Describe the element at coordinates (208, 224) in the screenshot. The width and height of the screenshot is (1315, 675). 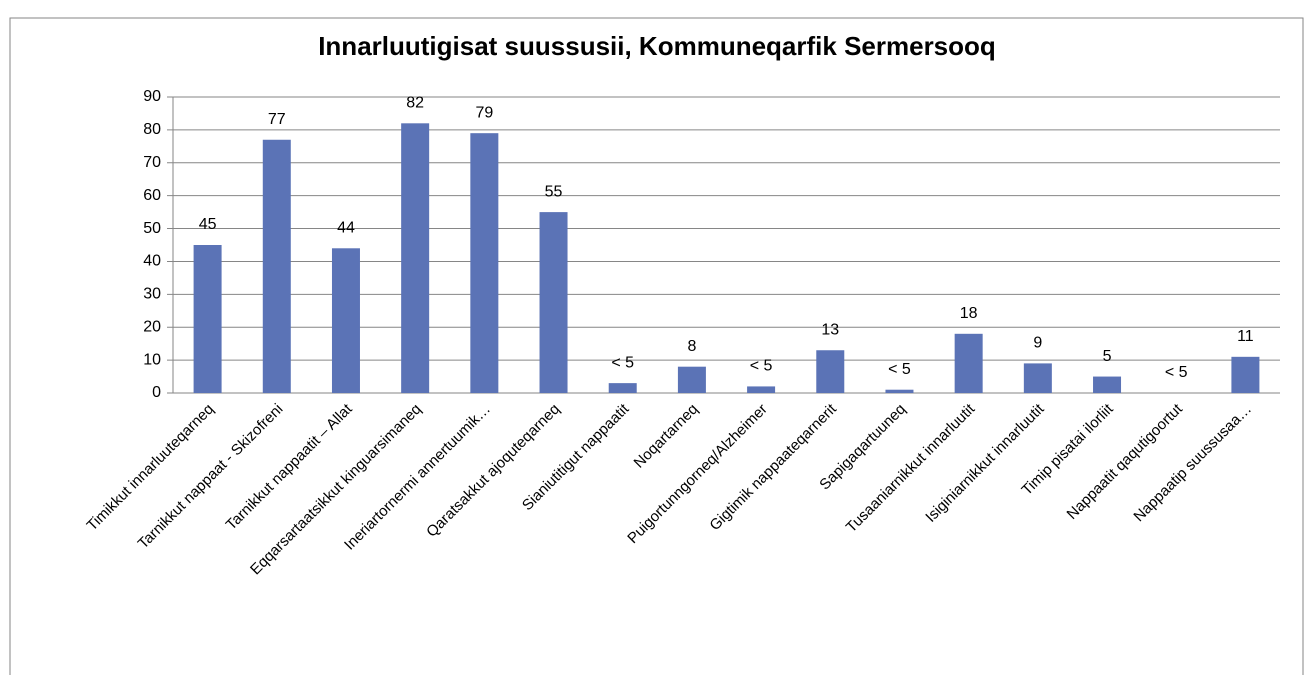
I see `data-label: 45` at that location.